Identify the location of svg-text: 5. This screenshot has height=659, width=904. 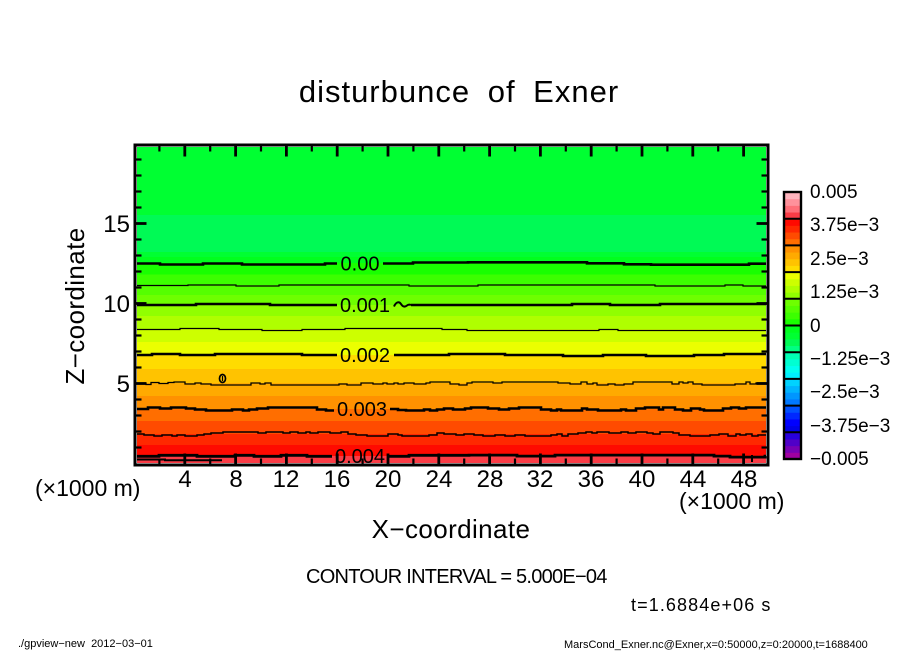
(123, 384).